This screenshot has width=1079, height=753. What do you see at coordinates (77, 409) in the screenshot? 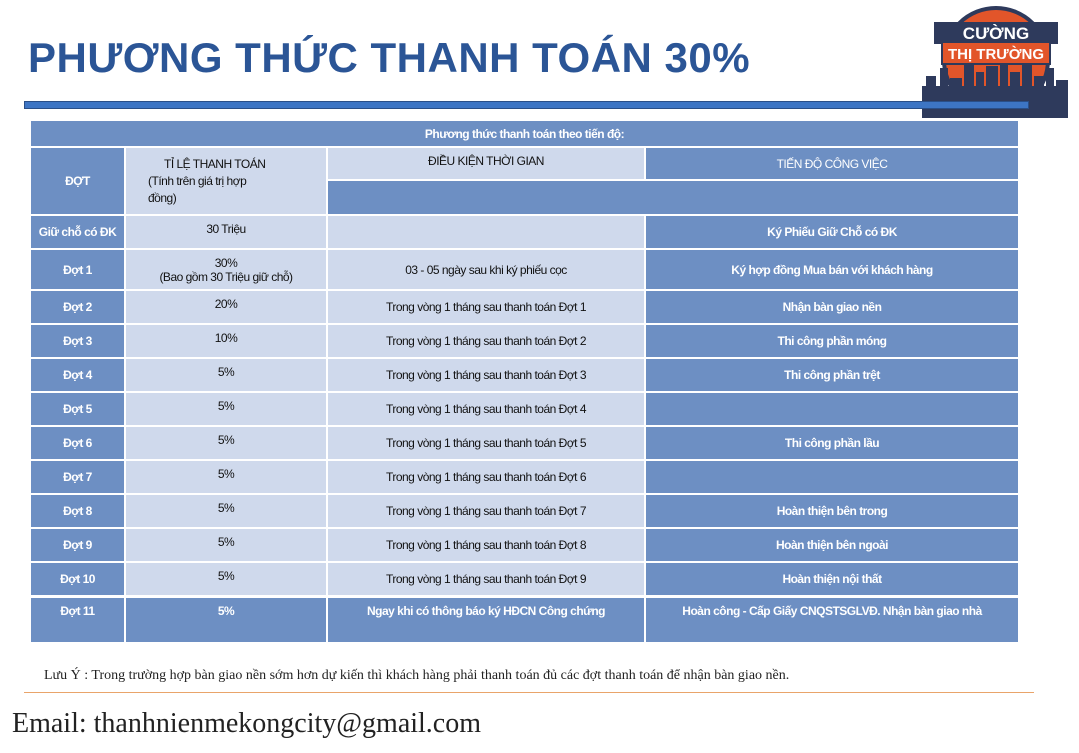
I see `cell-phase: Đợt 5` at bounding box center [77, 409].